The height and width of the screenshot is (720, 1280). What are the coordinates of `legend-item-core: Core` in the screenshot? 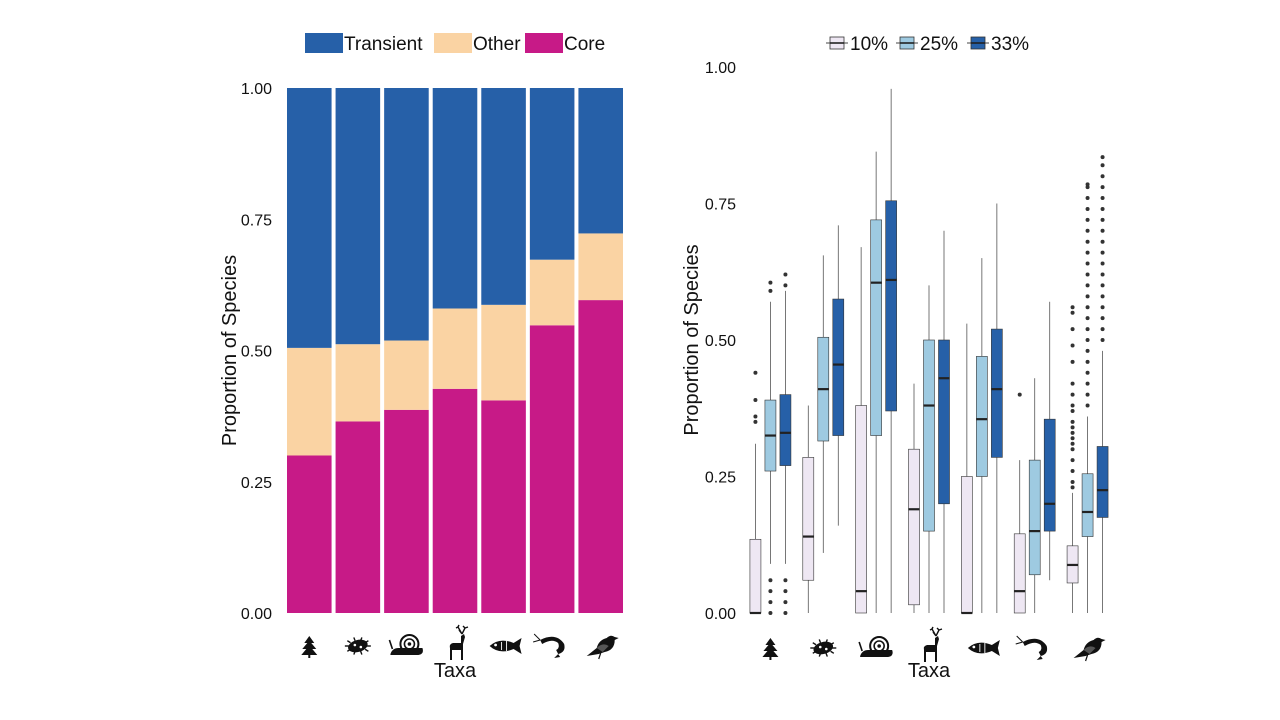 It's located at (565, 44).